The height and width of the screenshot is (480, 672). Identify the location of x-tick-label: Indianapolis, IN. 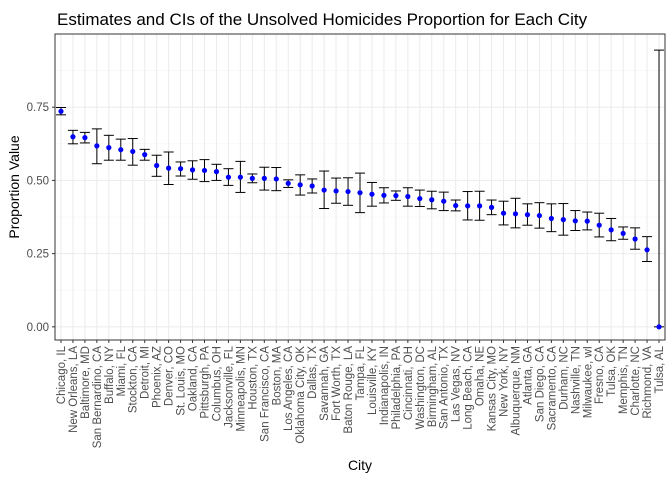
(385, 385).